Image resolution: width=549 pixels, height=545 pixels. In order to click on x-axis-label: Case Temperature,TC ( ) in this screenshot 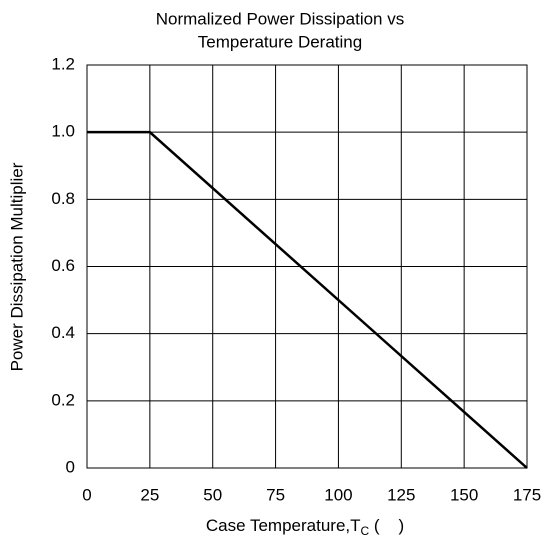, I will do `click(305, 527)`.